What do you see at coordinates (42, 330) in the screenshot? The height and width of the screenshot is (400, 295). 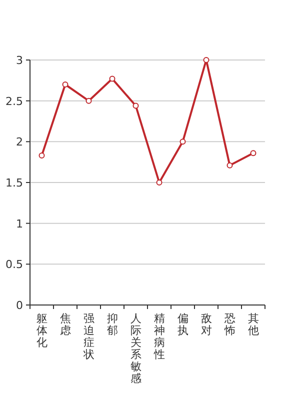 I see `x-tick-label: 躯体化` at bounding box center [42, 330].